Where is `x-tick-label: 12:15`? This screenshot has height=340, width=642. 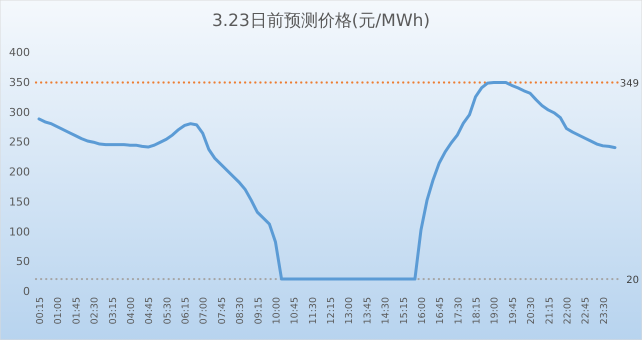
x-tick-label: 12:15 is located at coordinates (332, 310).